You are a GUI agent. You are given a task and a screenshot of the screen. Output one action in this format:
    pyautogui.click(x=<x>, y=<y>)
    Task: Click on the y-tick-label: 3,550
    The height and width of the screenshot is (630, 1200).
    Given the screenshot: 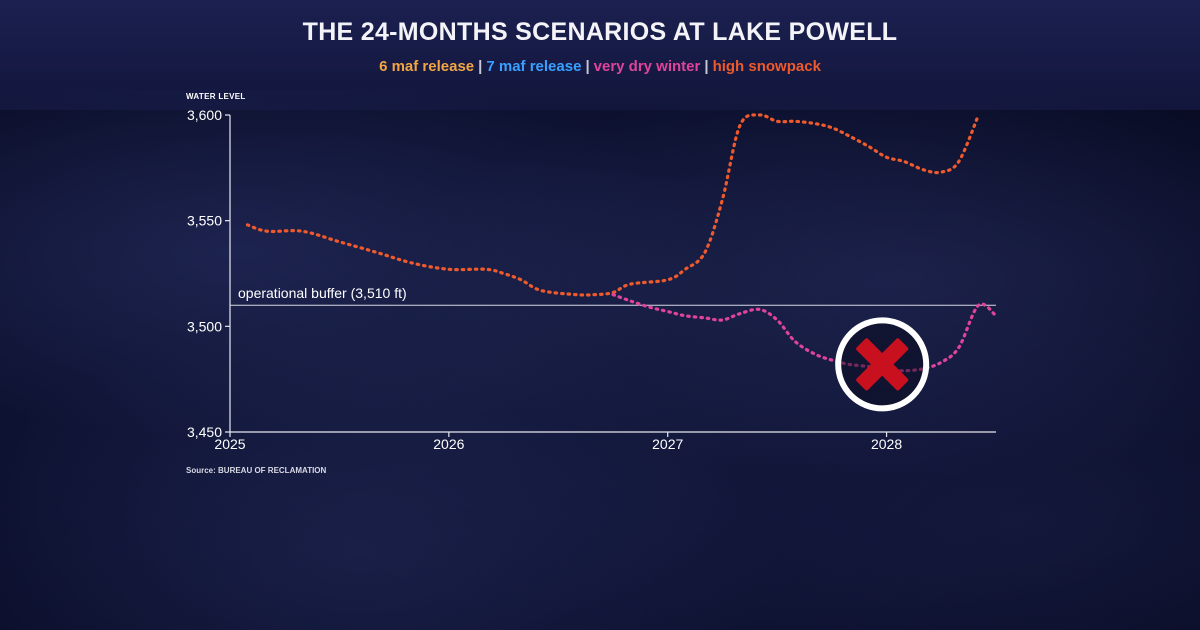 What is the action you would take?
    pyautogui.click(x=204, y=221)
    